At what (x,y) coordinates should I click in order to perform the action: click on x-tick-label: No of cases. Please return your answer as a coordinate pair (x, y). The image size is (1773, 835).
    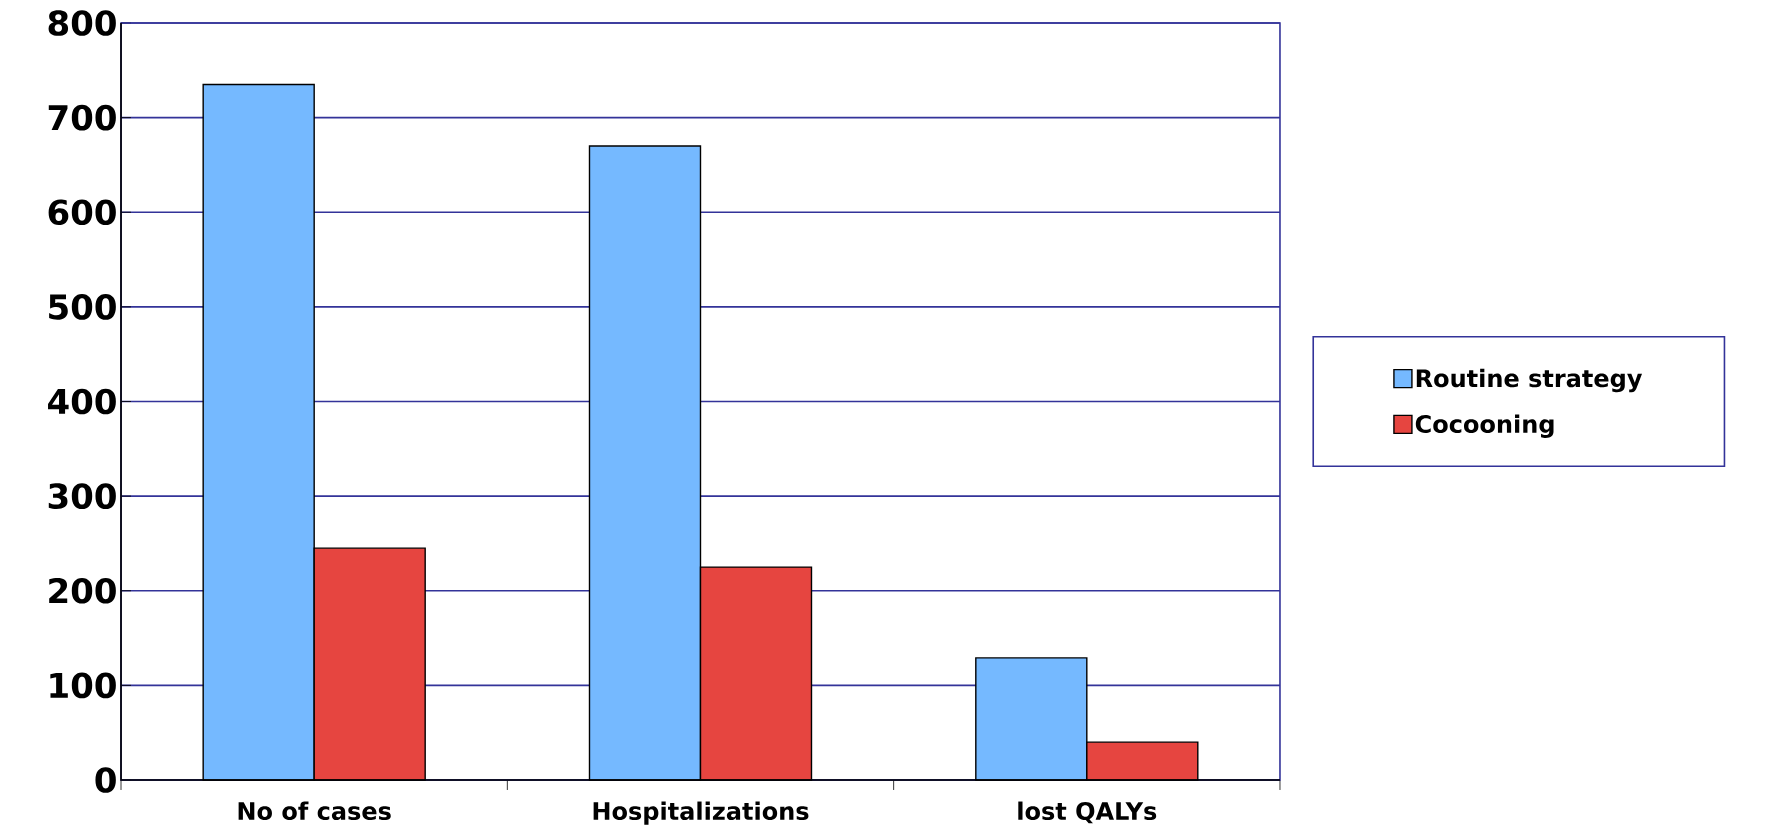
    Looking at the image, I should click on (314, 811).